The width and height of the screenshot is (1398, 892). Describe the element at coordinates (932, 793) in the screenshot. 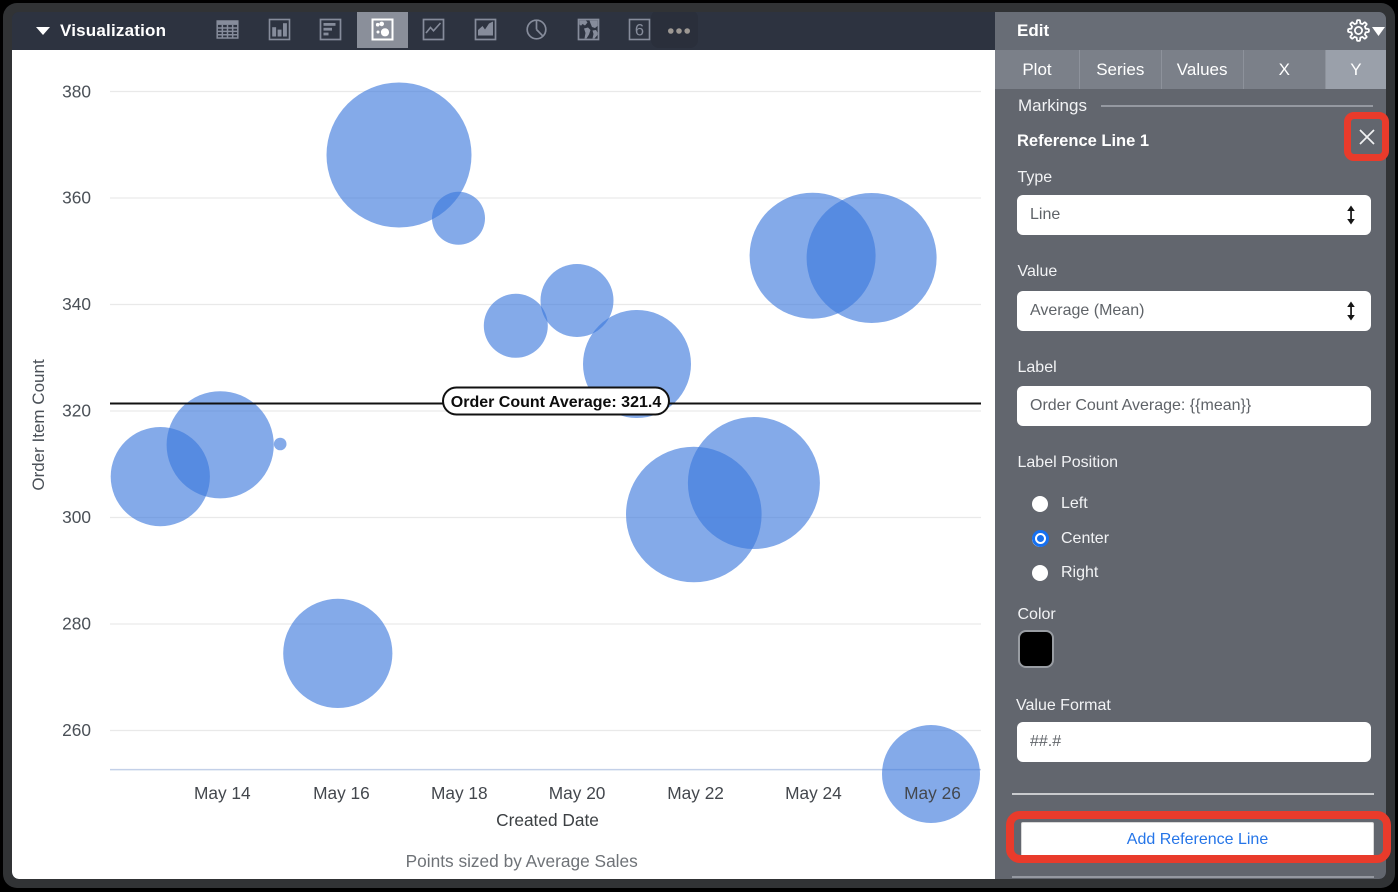

I see `svg-text: May 26` at that location.